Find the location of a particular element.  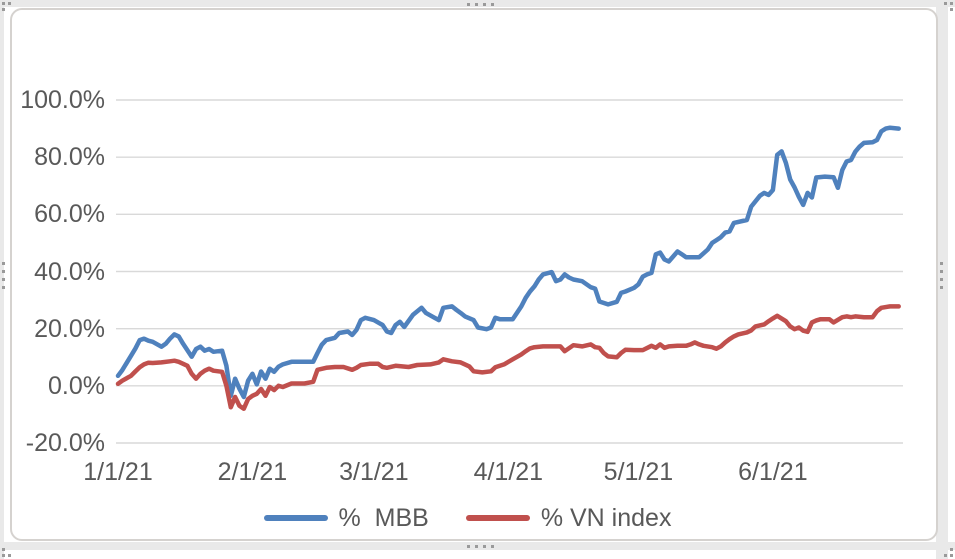

y-tick-label: -20.0% is located at coordinates (65, 443).